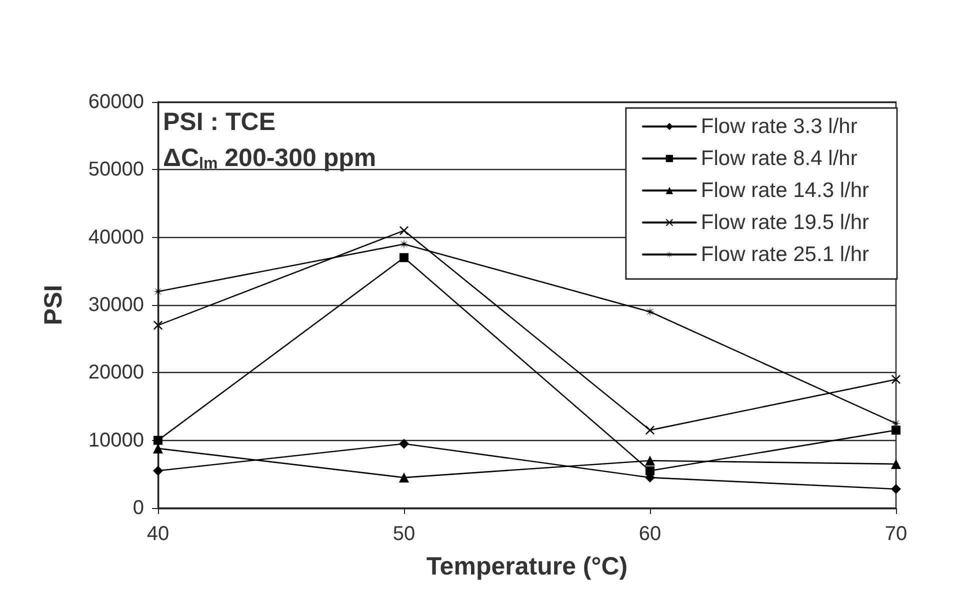 This screenshot has height=606, width=964. I want to click on y-tick-label: 20000, so click(116, 373).